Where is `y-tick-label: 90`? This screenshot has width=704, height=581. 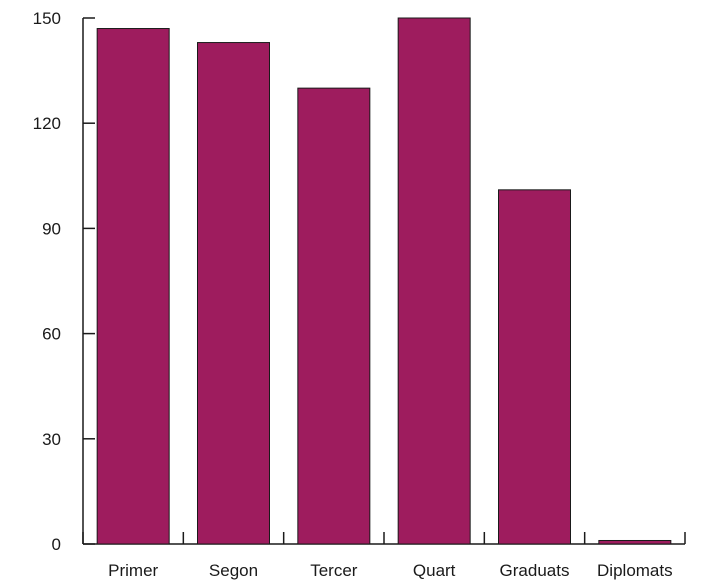
y-tick-label: 90 is located at coordinates (51, 228).